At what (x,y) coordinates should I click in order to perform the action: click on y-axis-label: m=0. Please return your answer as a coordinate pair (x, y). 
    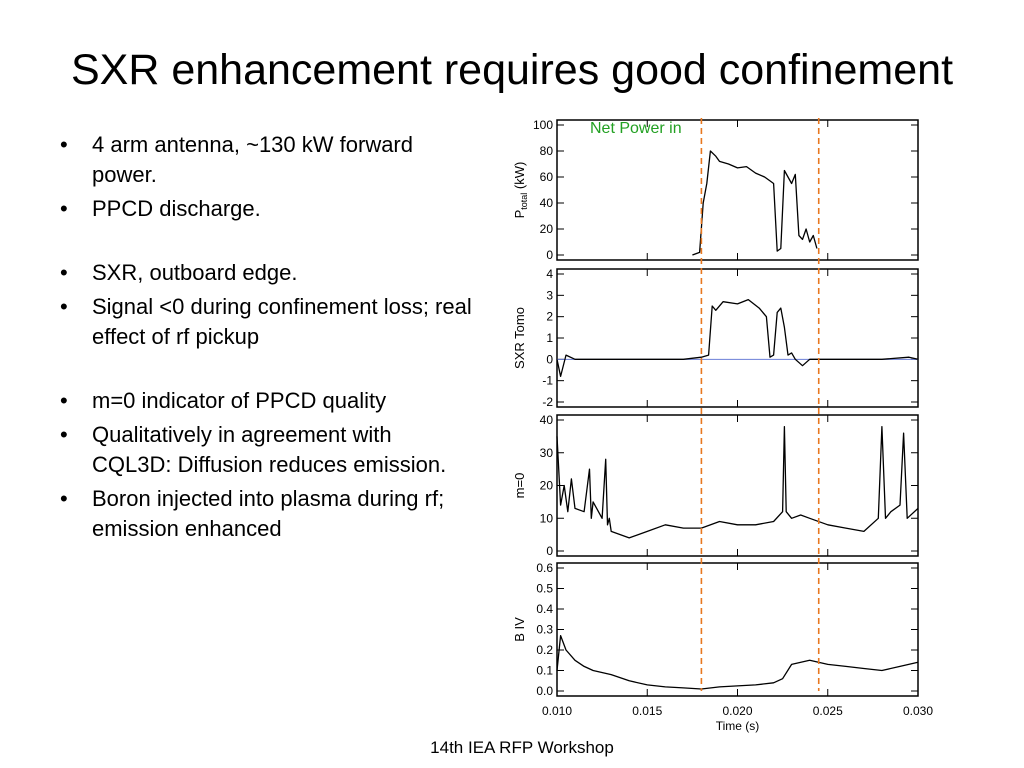
    Looking at the image, I should click on (519, 486).